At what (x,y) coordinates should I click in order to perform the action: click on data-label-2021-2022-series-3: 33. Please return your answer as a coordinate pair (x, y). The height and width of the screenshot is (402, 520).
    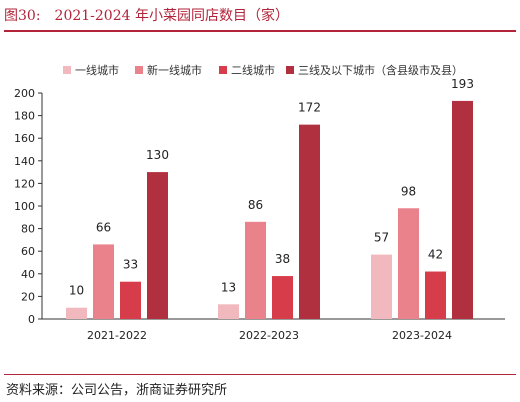
    Looking at the image, I should click on (130, 265).